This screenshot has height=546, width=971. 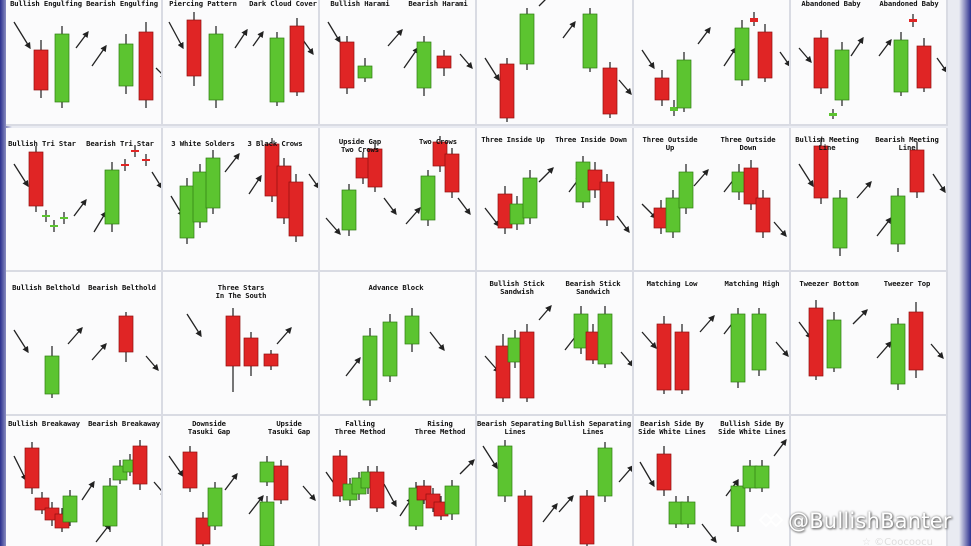 What do you see at coordinates (289, 427) in the screenshot?
I see `pattern-label: Upside Tasuki Gap` at bounding box center [289, 427].